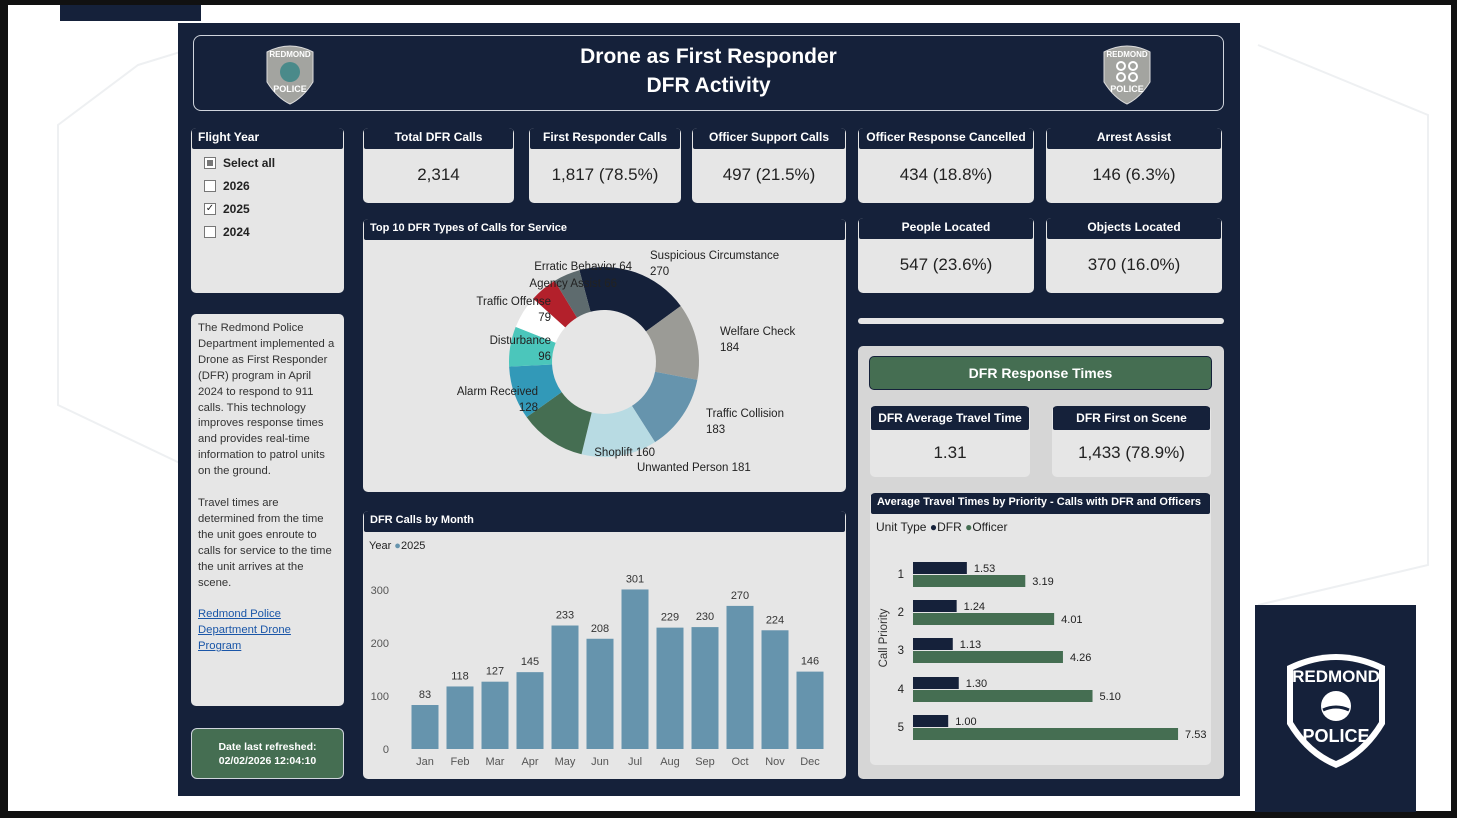 This screenshot has width=1457, height=818. I want to click on legend-title: Unit Type, so click(901, 527).